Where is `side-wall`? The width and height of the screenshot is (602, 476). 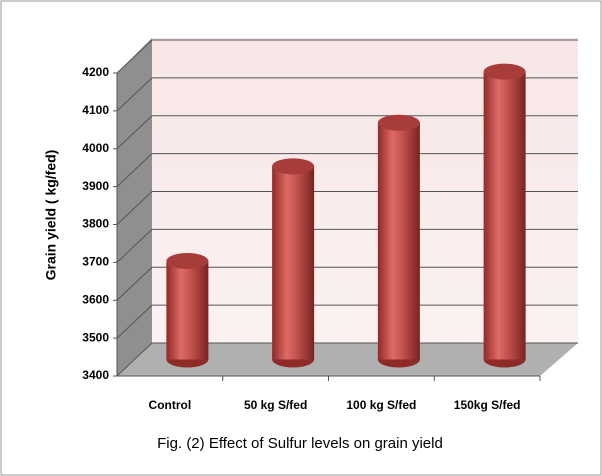 side-wall is located at coordinates (134, 207).